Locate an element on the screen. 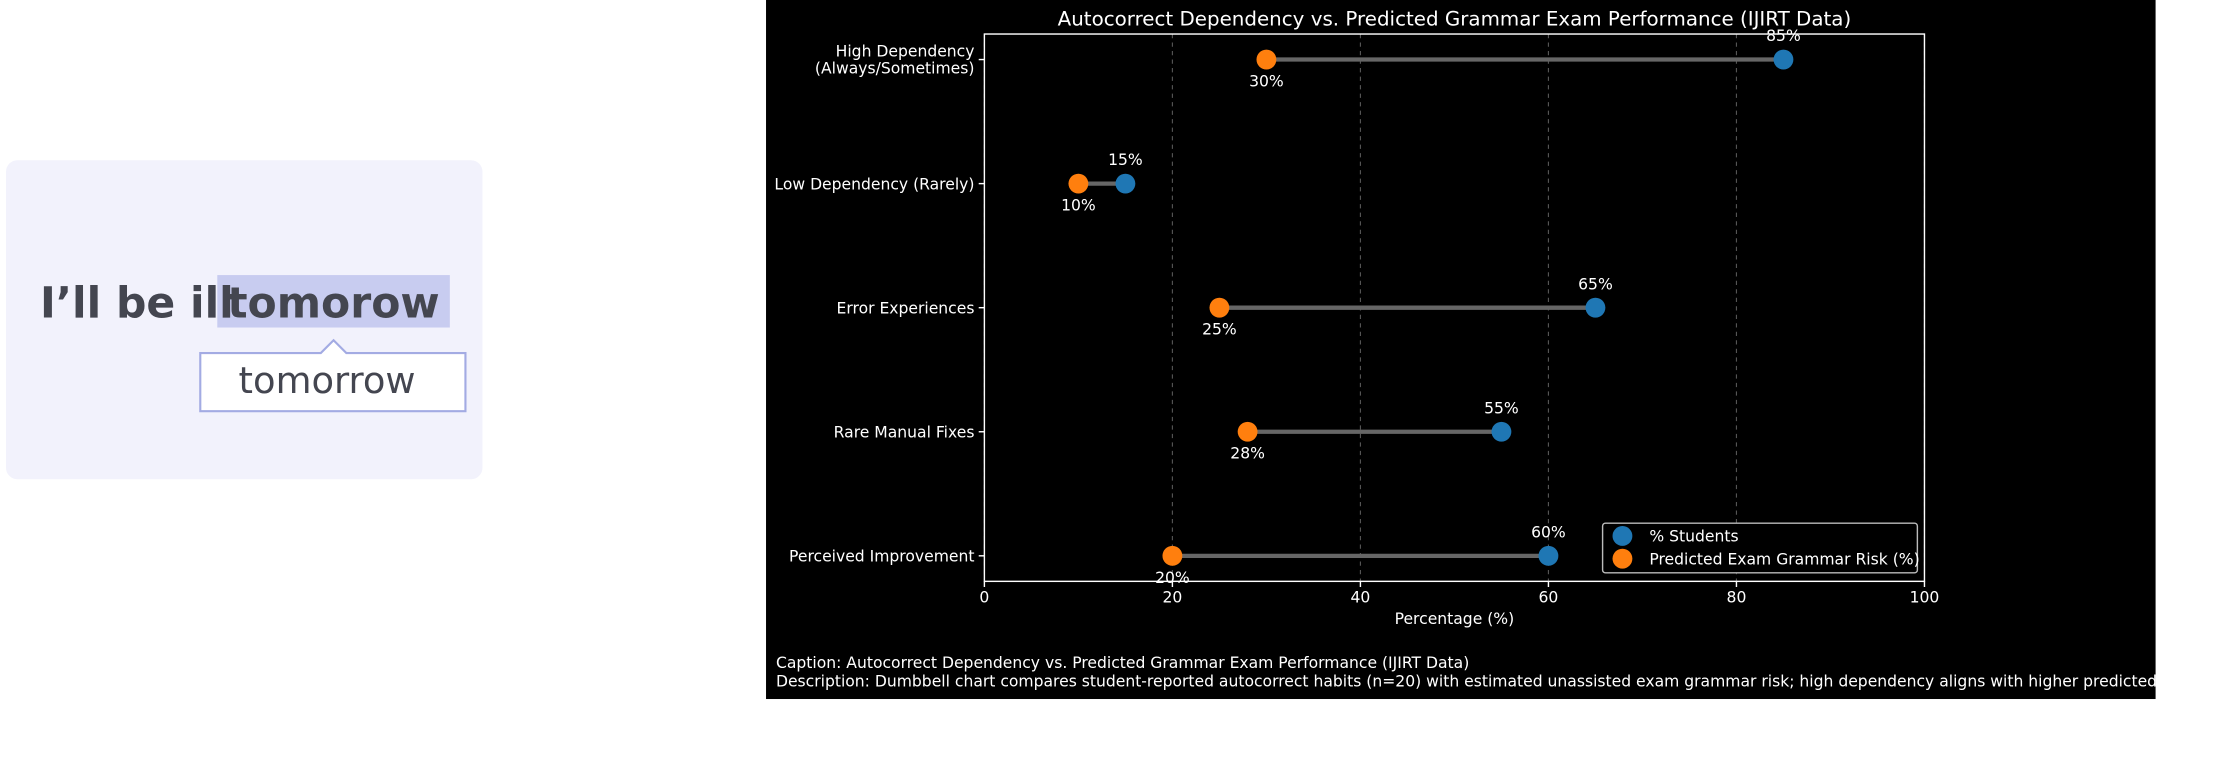  y-tick-label-line: Perceived Improvement is located at coordinates (881, 556).